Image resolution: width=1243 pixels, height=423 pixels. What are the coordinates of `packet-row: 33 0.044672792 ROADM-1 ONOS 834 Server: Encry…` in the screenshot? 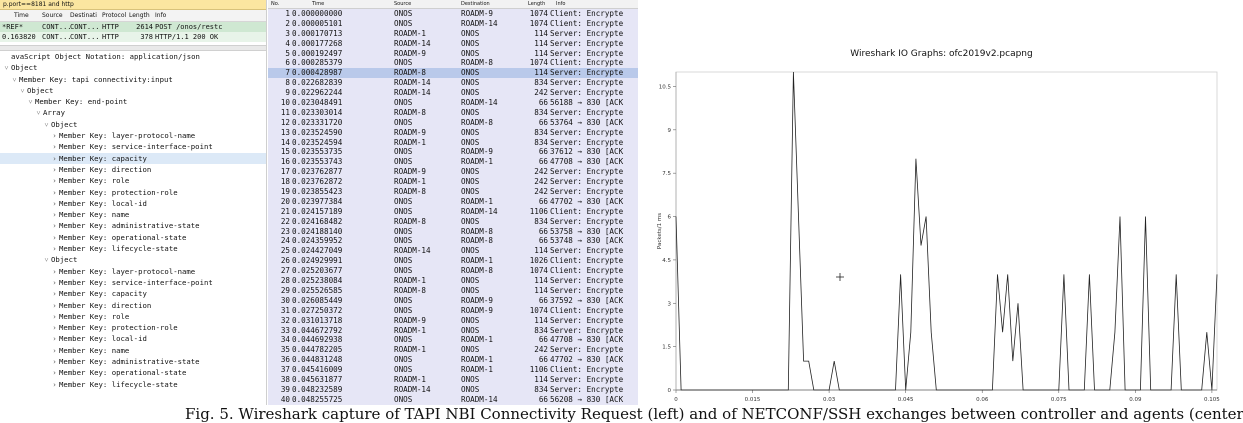 It's located at (453, 331).